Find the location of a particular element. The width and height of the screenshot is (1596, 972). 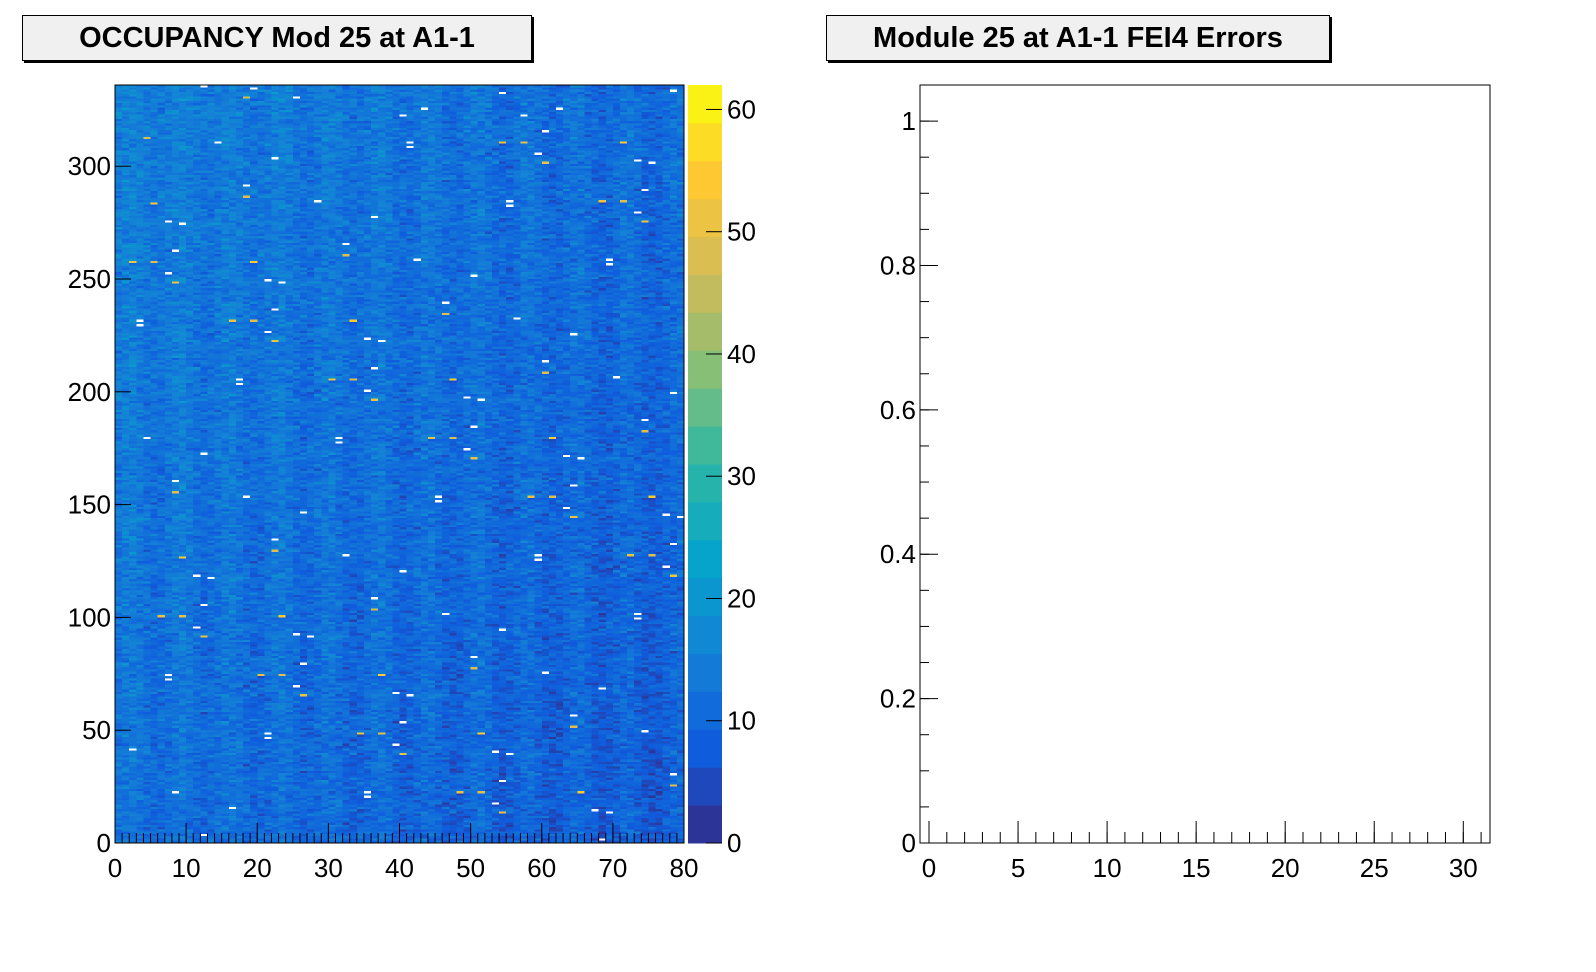

heatmap-y-tick-label: 300 is located at coordinates (89, 166).